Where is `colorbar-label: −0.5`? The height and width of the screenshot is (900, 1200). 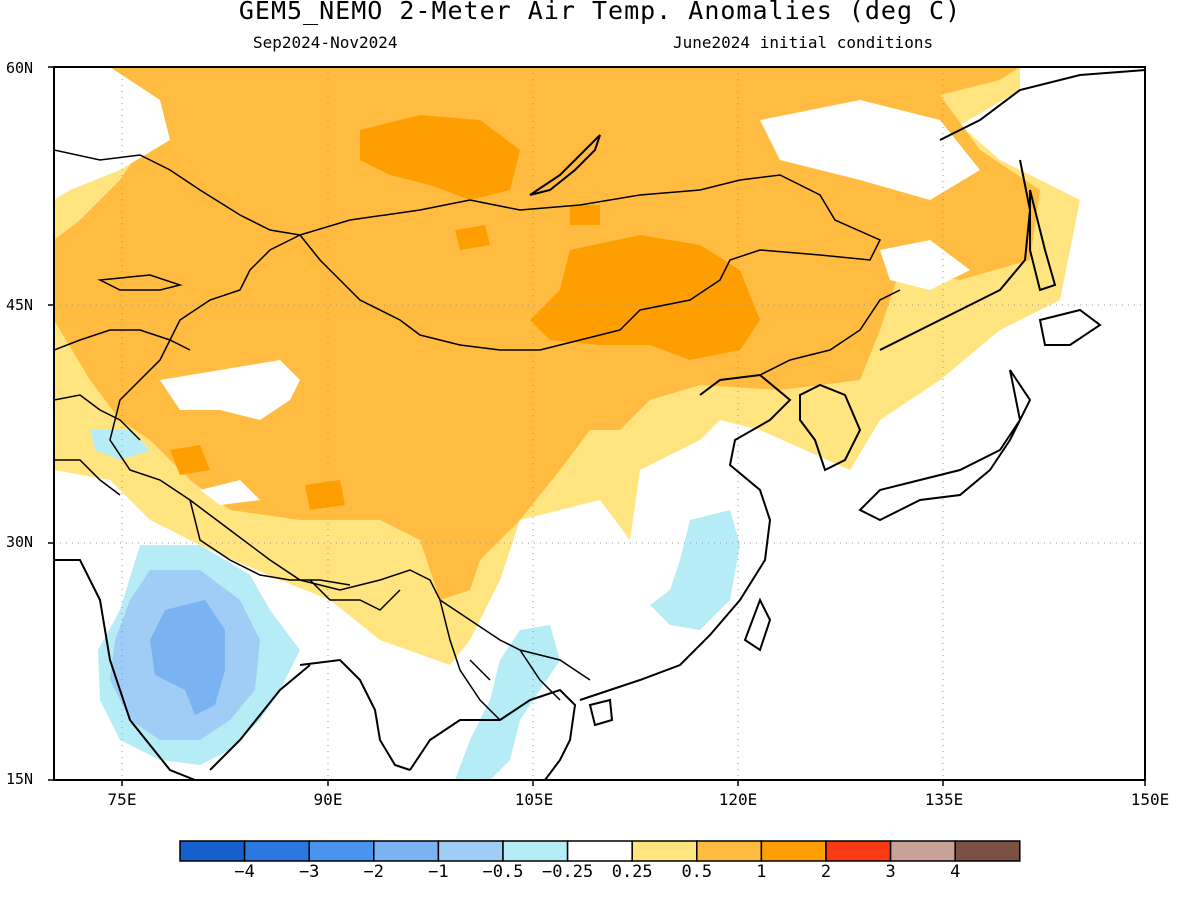
colorbar-label: −0.5 is located at coordinates (503, 872).